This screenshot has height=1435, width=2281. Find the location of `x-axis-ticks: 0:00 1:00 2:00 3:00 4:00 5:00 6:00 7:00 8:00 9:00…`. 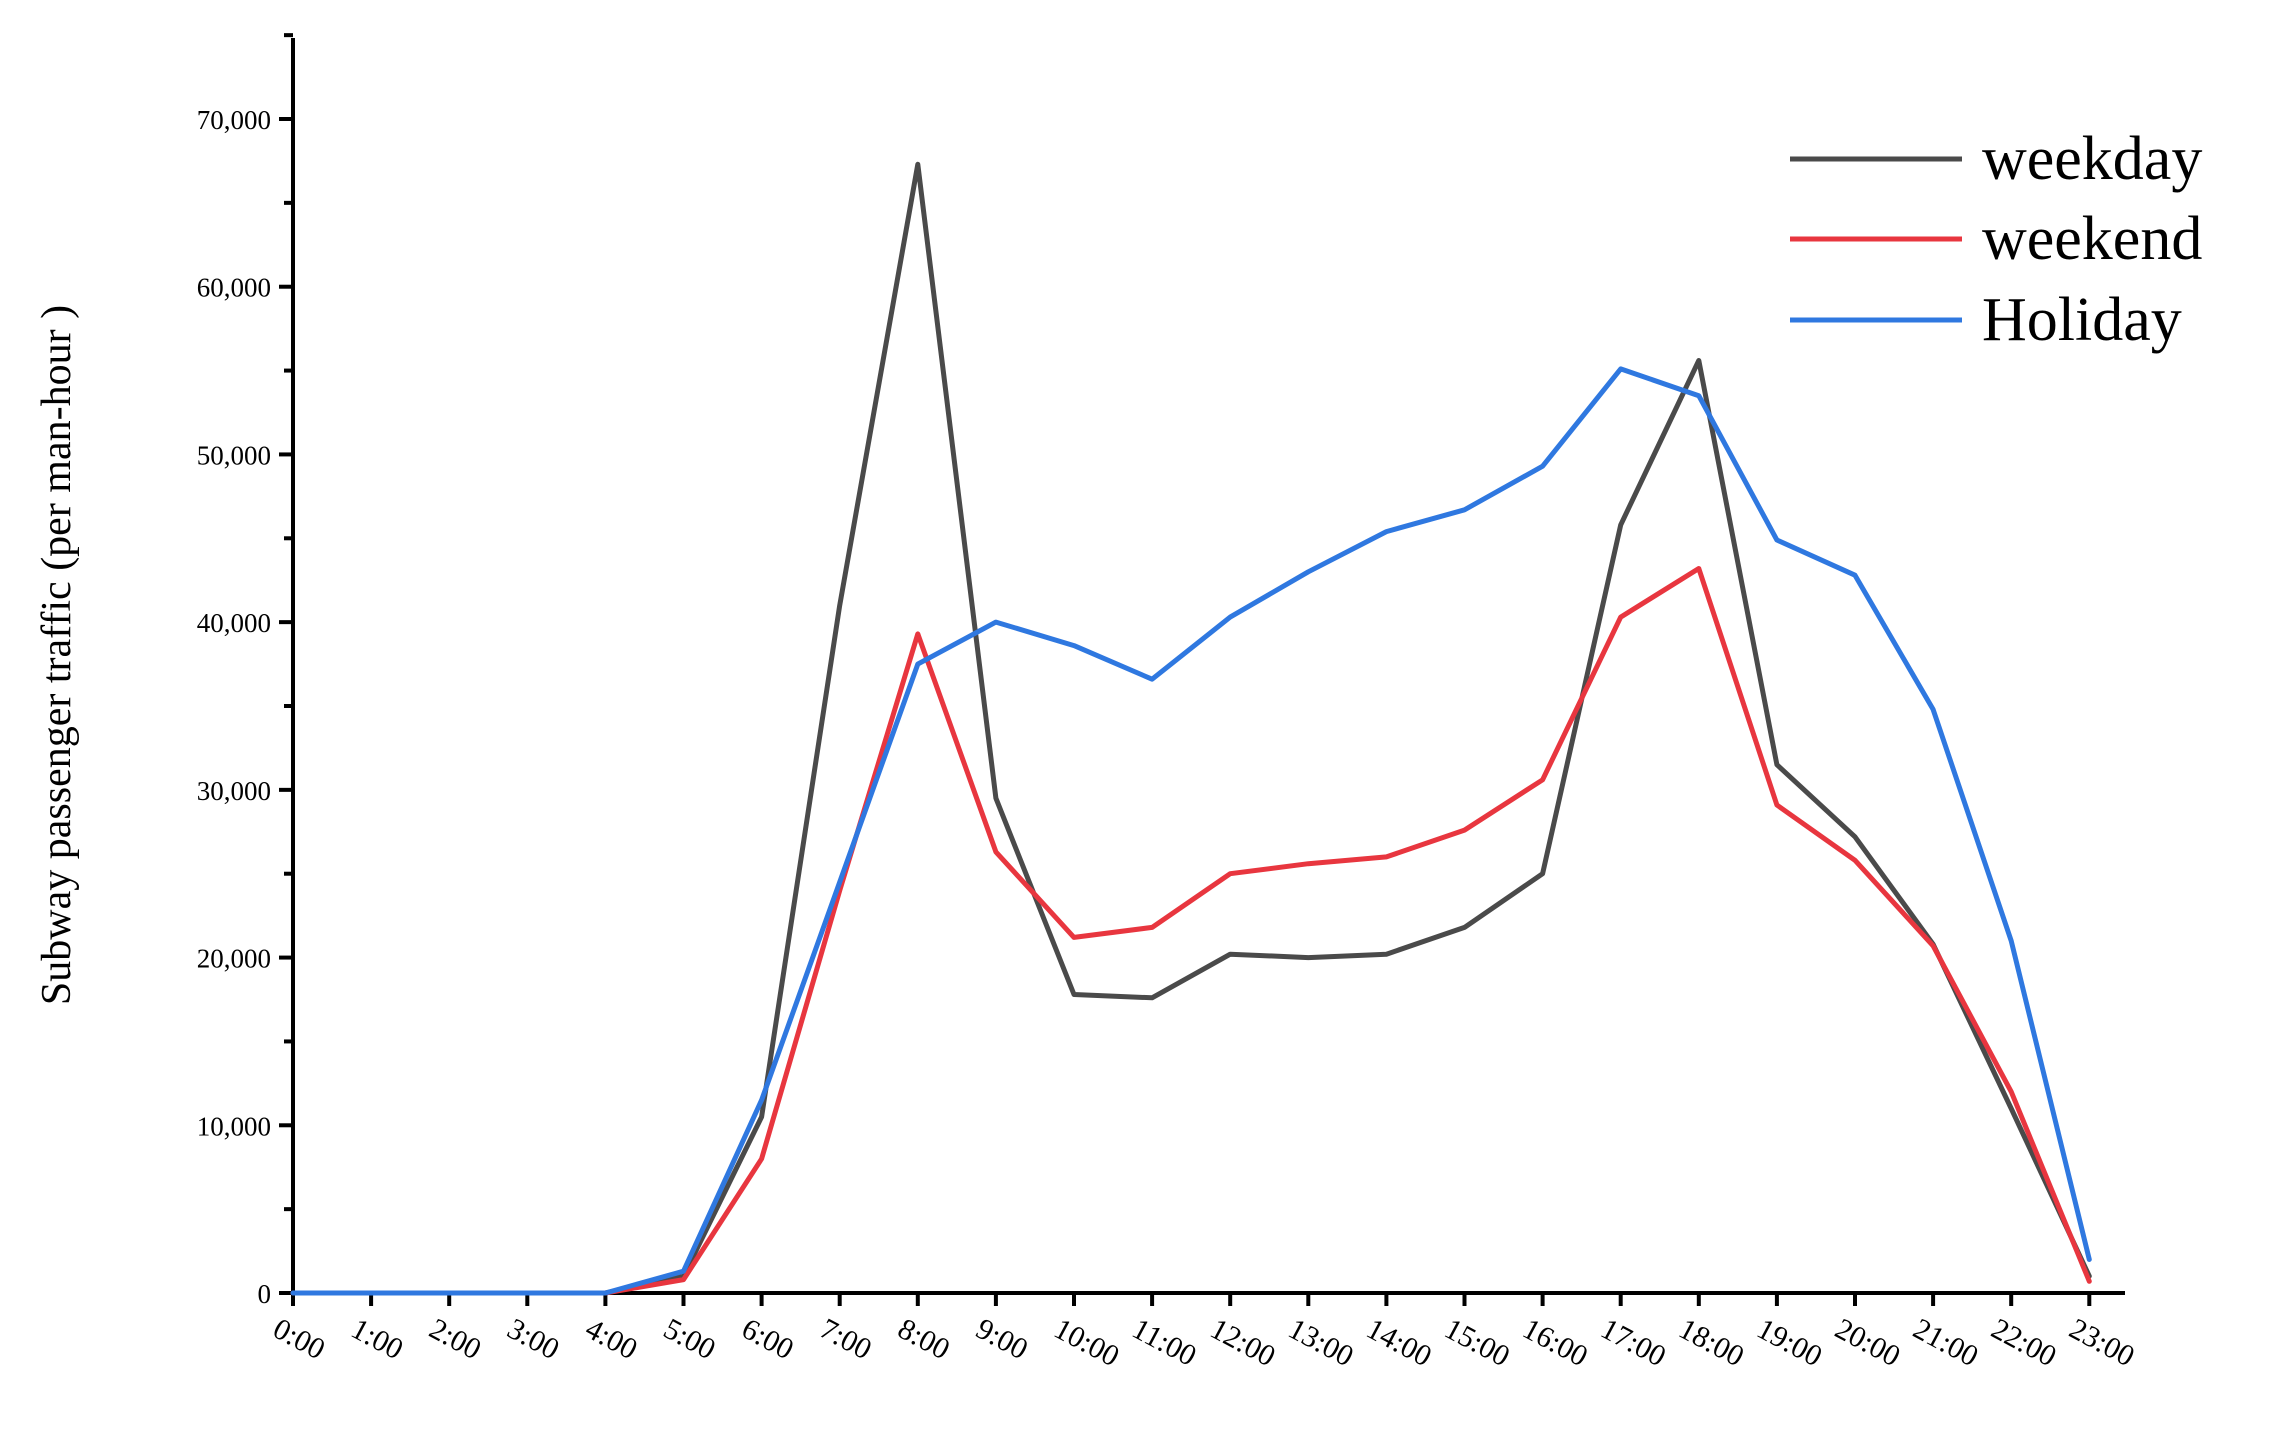

x-axis-ticks: 0:00 1:00 2:00 3:00 4:00 5:00 6:00 7:00 8:00 9:00… is located at coordinates (1204, 1333).